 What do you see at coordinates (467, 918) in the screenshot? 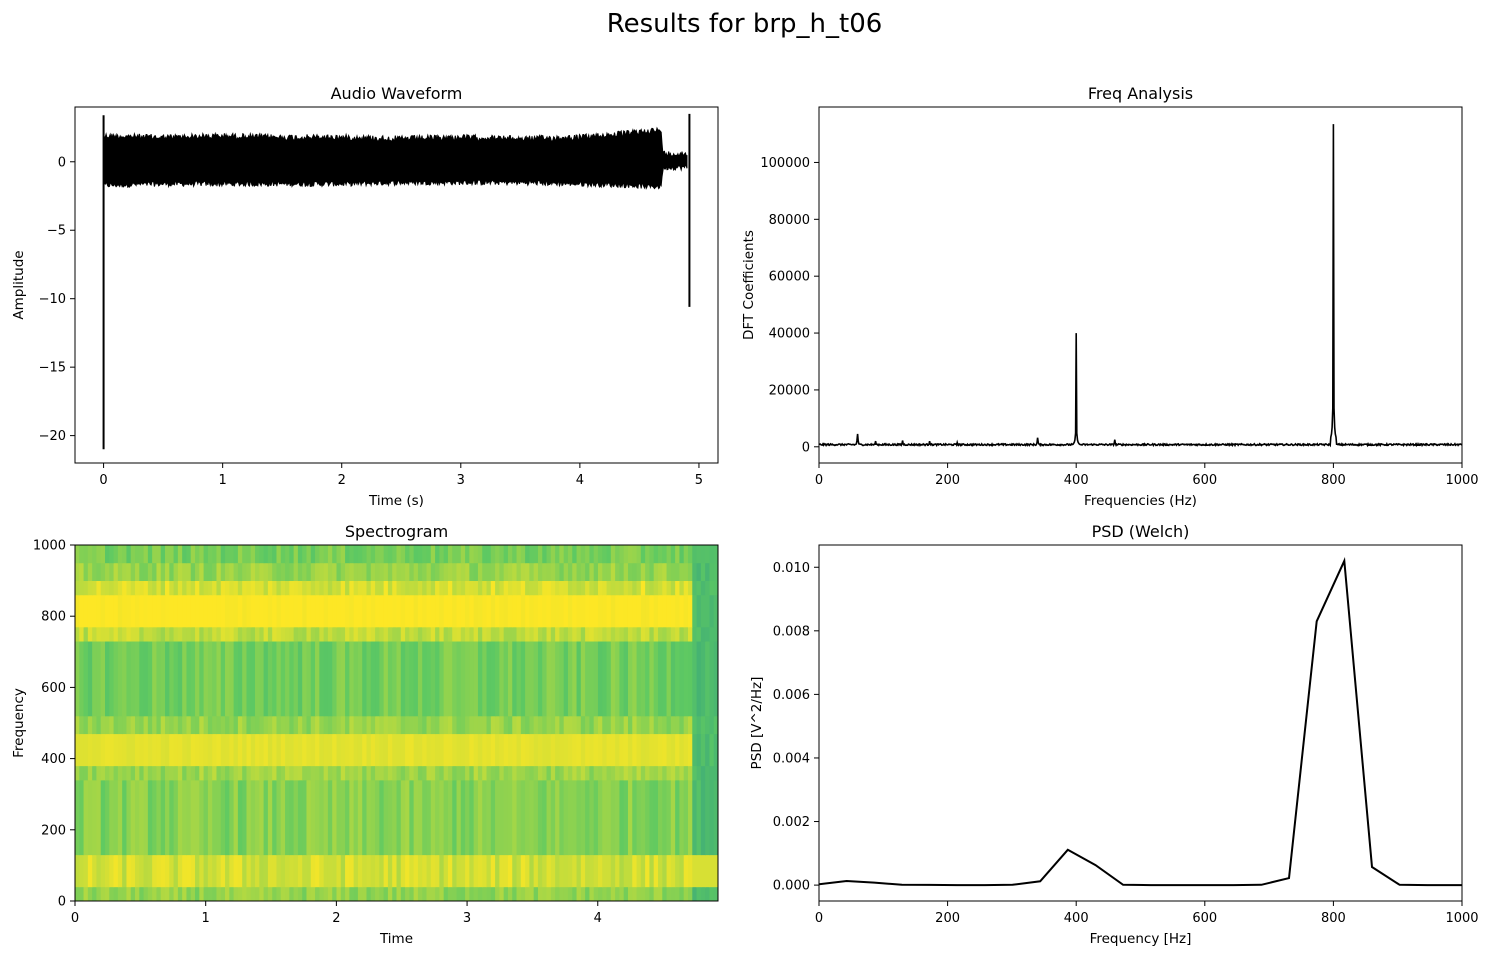
I see `x-tick-label: 3` at bounding box center [467, 918].